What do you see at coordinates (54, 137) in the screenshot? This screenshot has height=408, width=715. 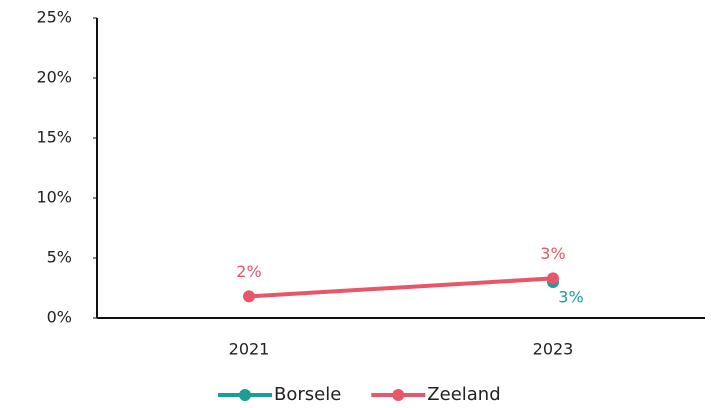 I see `y-tick-label: 15%` at bounding box center [54, 137].